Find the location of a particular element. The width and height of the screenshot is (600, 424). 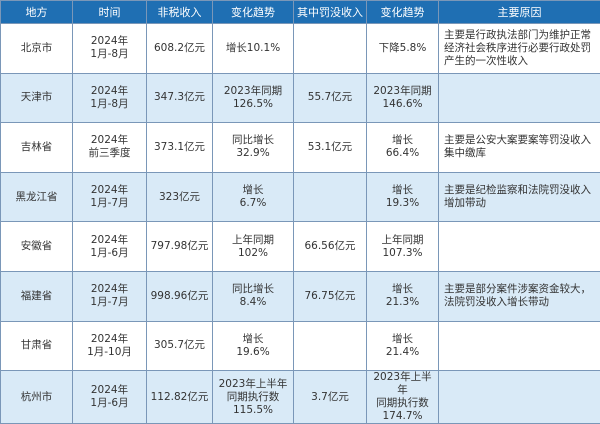

cell-fine-trend-line: 下降5.8% is located at coordinates (402, 48).